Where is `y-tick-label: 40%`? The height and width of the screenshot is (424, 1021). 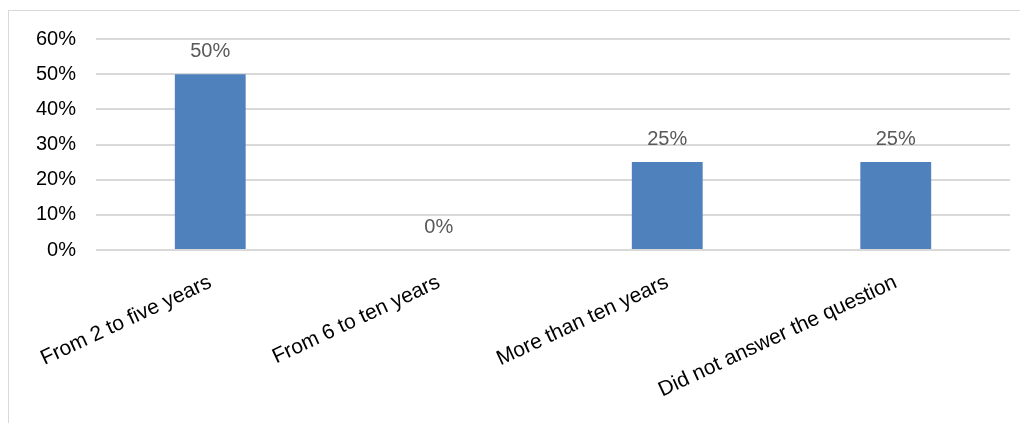
y-tick-label: 40% is located at coordinates (56, 107).